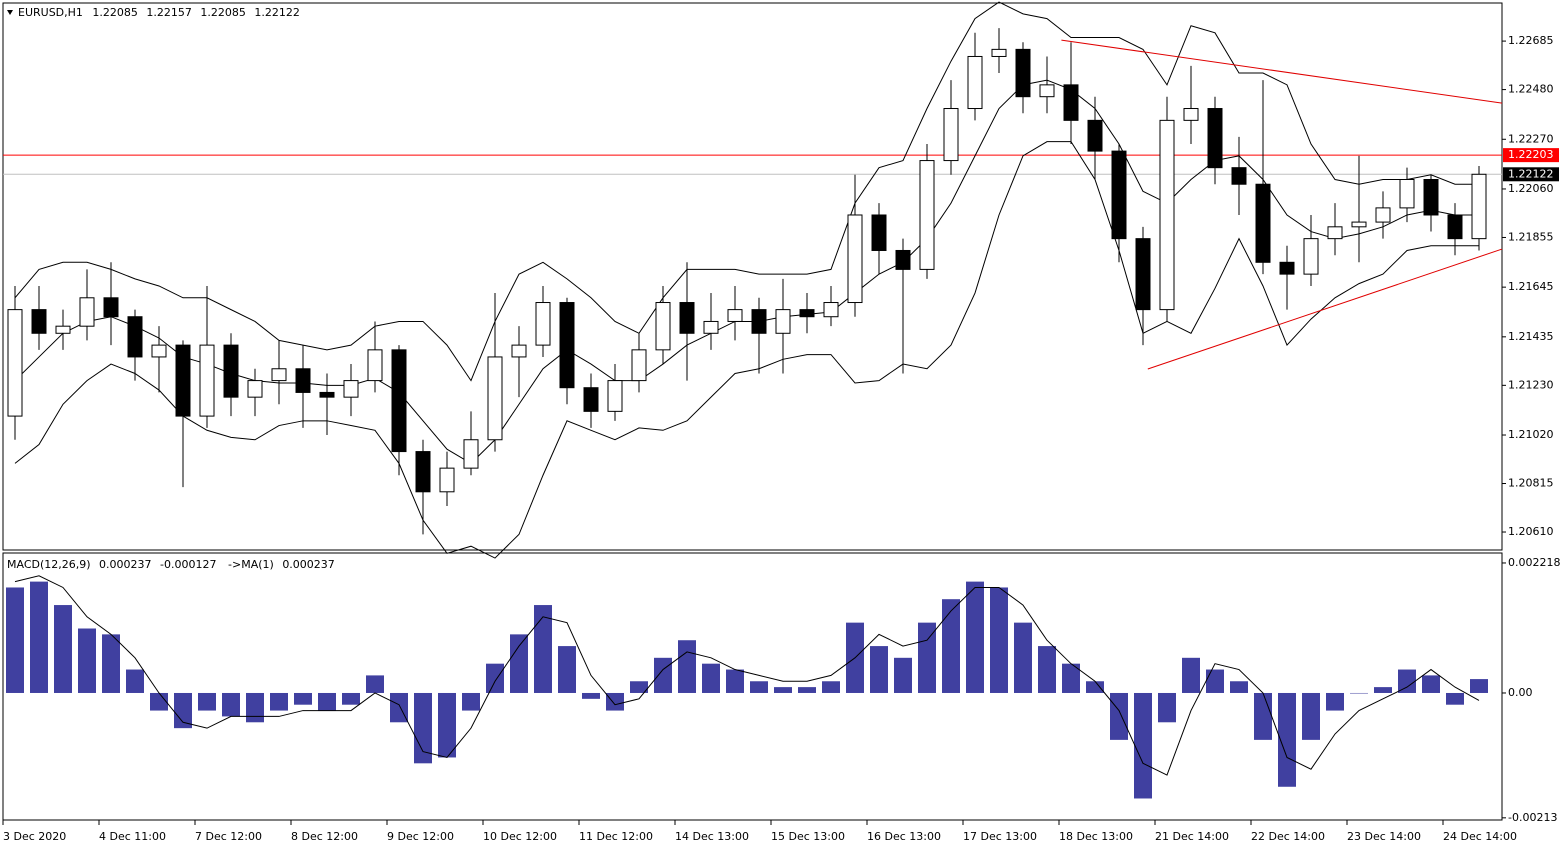 The image size is (1566, 850). I want to click on y-tick-label: 1.20815, so click(1531, 483).